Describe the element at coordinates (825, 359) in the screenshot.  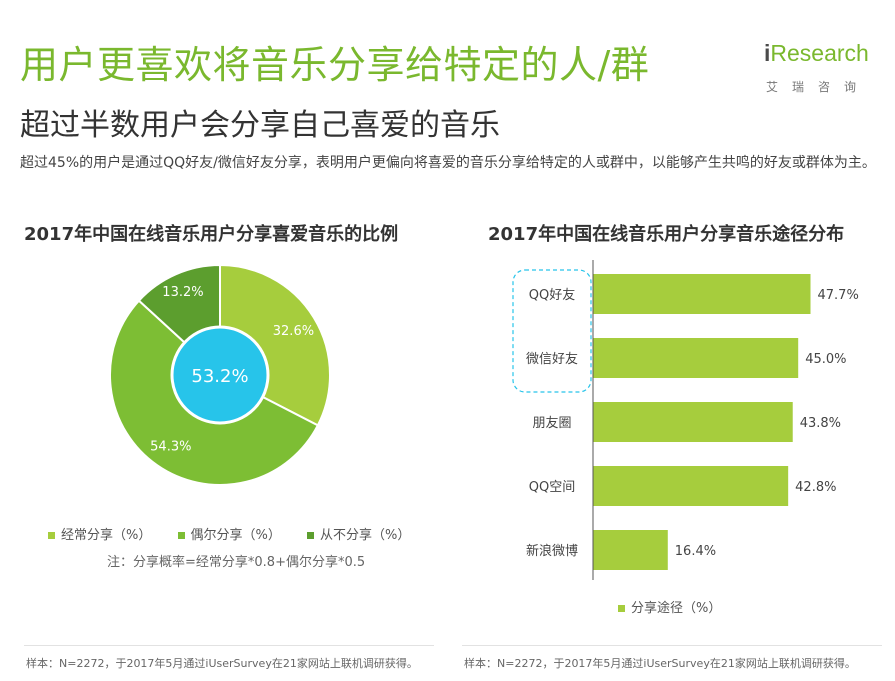
I see `bar-value-label: 45.0%` at that location.